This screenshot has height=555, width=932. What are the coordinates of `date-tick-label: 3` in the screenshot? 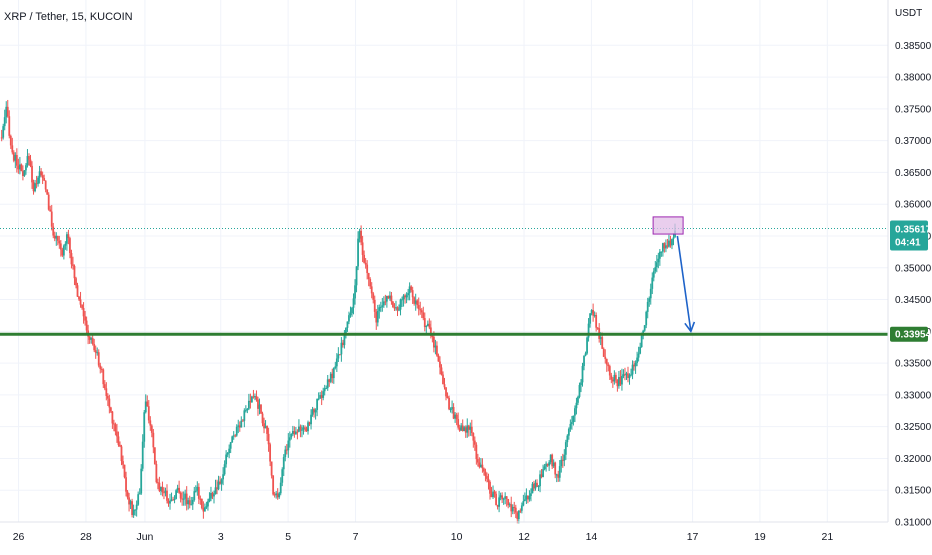 It's located at (221, 537).